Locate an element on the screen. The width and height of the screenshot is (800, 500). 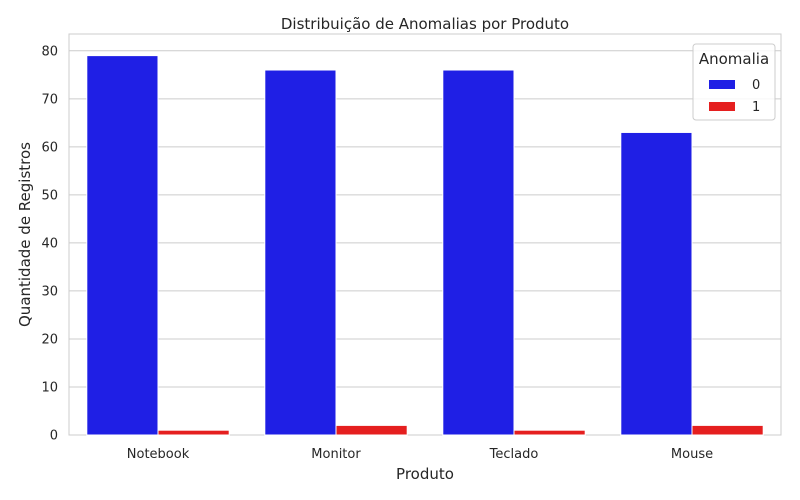
y-tick-label: 30 is located at coordinates (49, 291).